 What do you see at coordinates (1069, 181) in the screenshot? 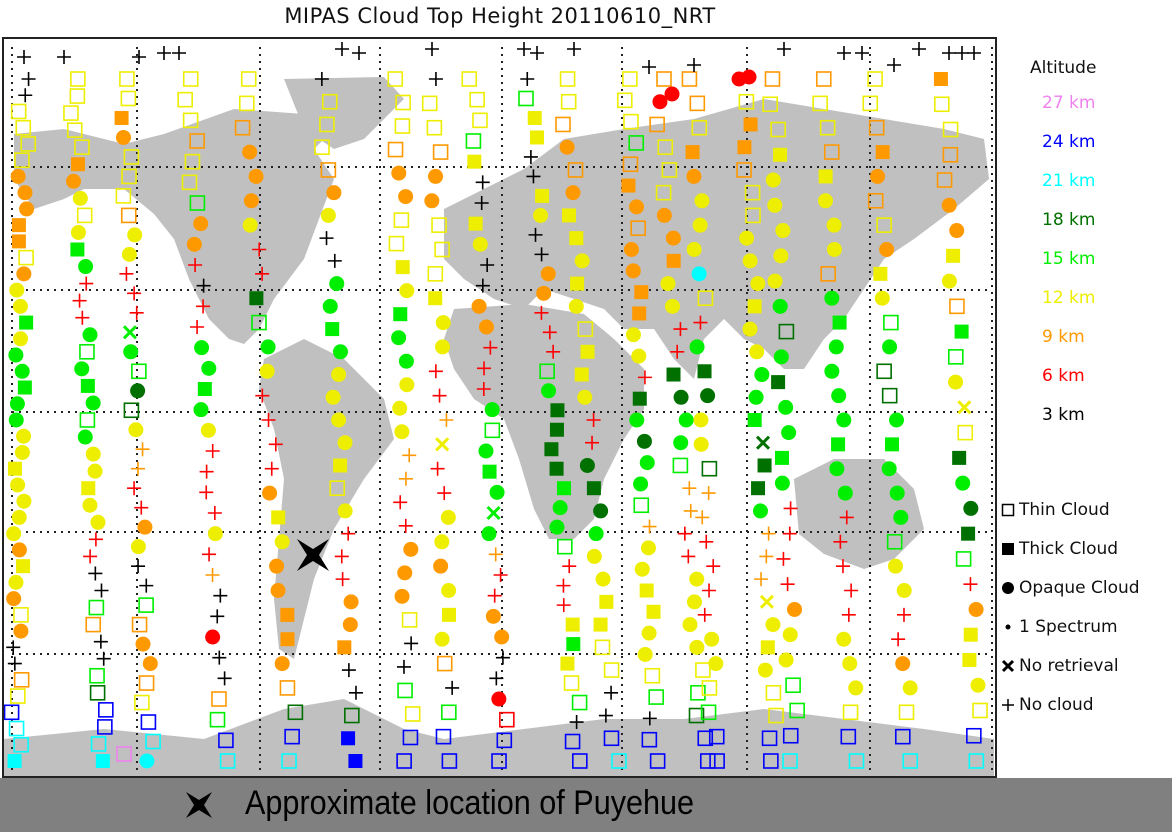
I see `altitude-legend-item: 21 km` at bounding box center [1069, 181].